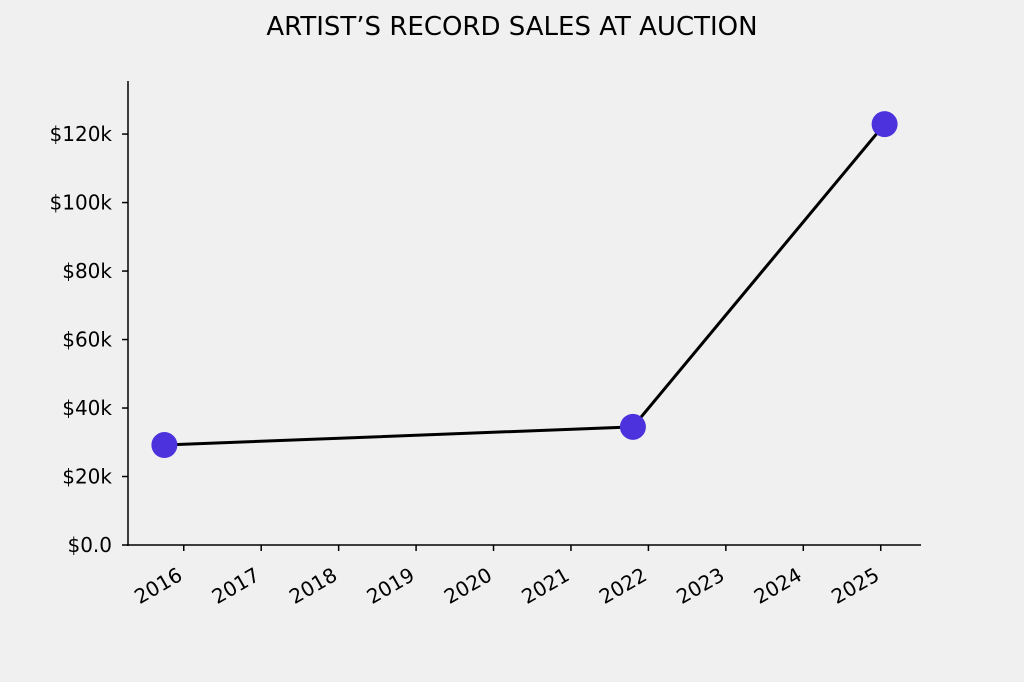  What do you see at coordinates (89, 545) in the screenshot?
I see `y-tick-label: $0.0` at bounding box center [89, 545].